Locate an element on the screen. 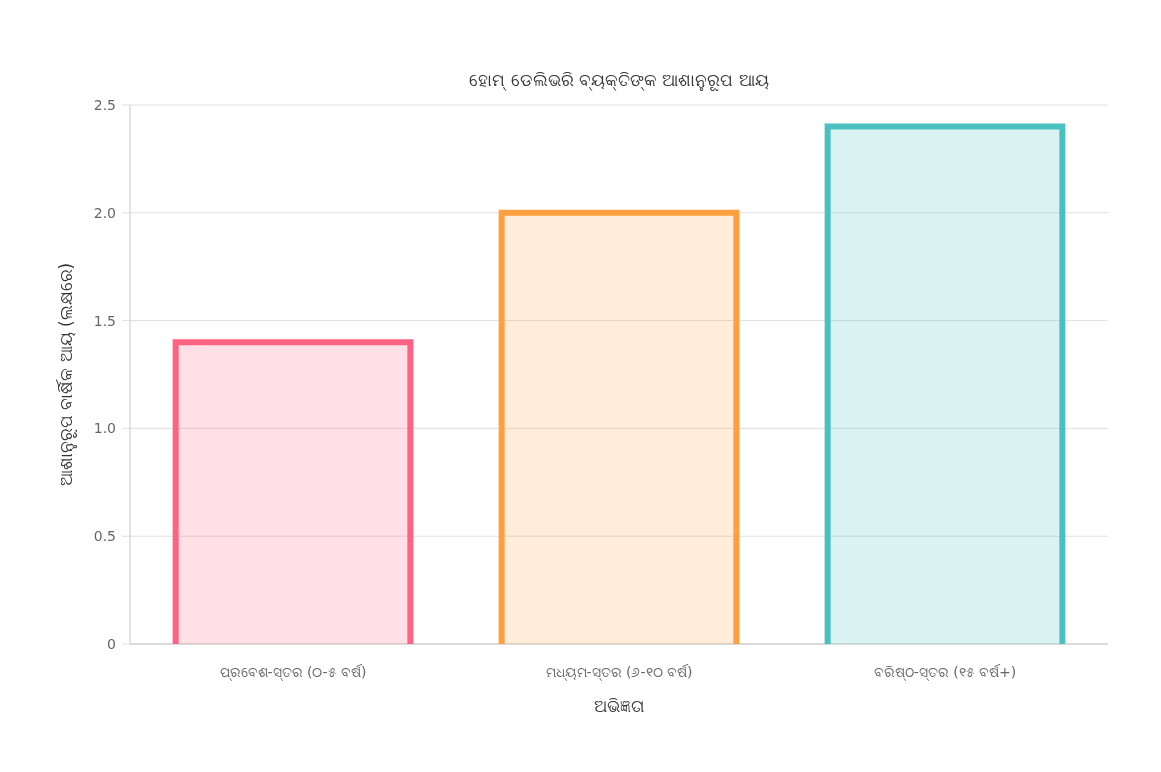 This screenshot has width=1161, height=772. ylabel: ଆଶାନୁରୂପ ବାର୍ଷିକ ଆୟ (ଲକ୍ଷରେ) is located at coordinates (66, 374).